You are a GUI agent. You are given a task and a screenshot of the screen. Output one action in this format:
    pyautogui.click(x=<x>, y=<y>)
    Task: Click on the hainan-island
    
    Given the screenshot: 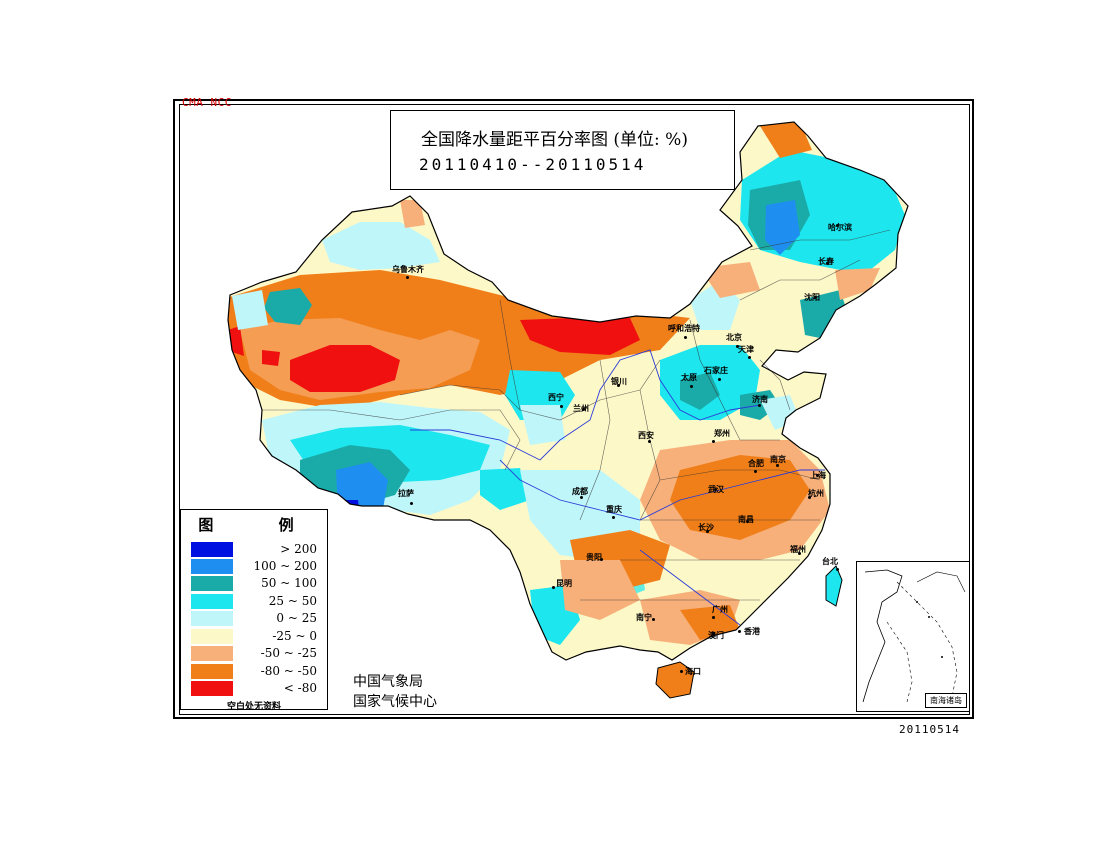 What is the action you would take?
    pyautogui.click(x=675, y=680)
    